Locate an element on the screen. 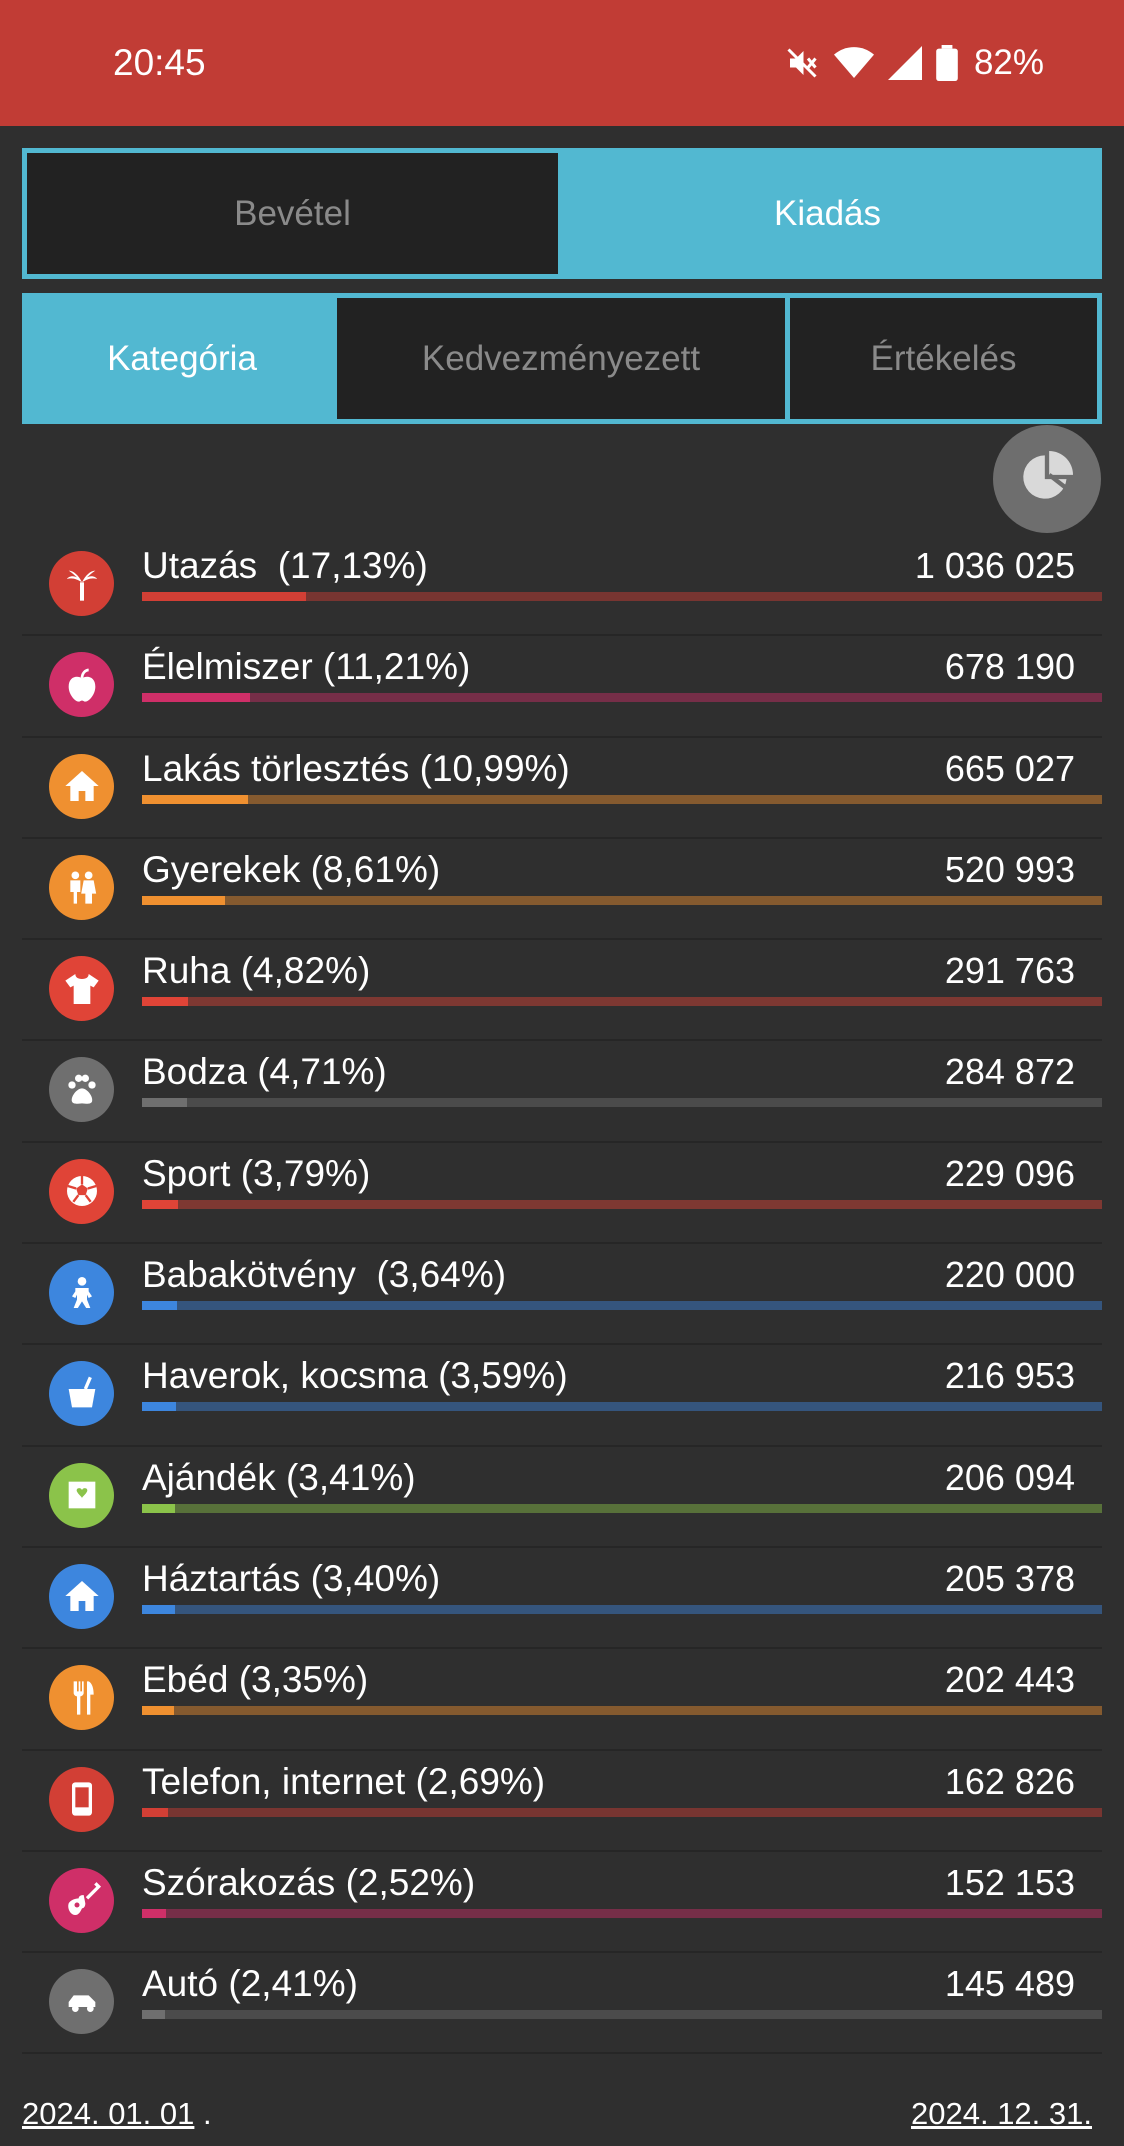 The image size is (1124, 2146). fork-knife-icon is located at coordinates (81, 1698).